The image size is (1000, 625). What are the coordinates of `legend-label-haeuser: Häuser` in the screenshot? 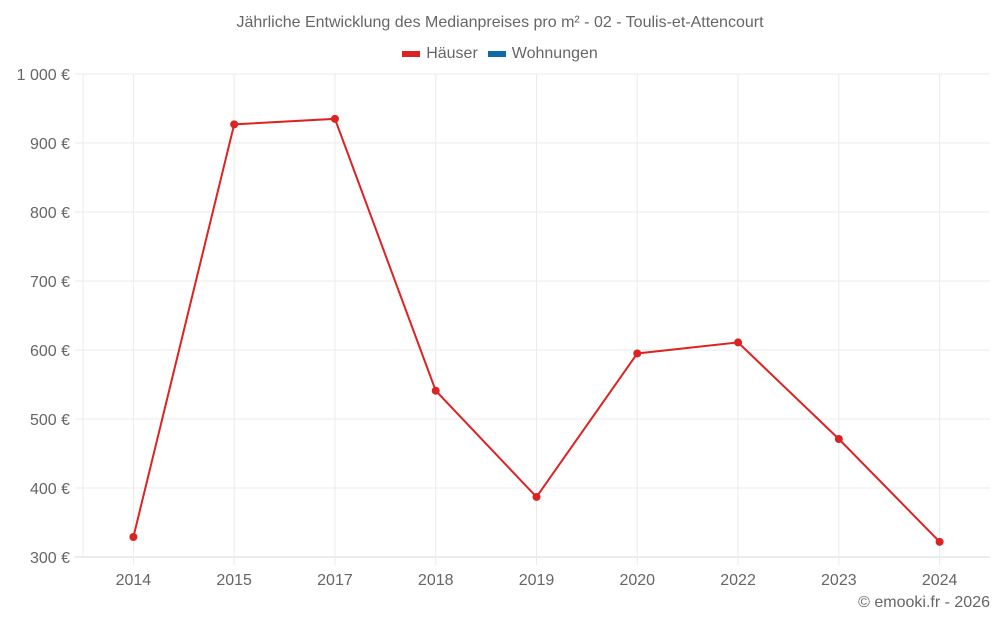 It's located at (452, 53).